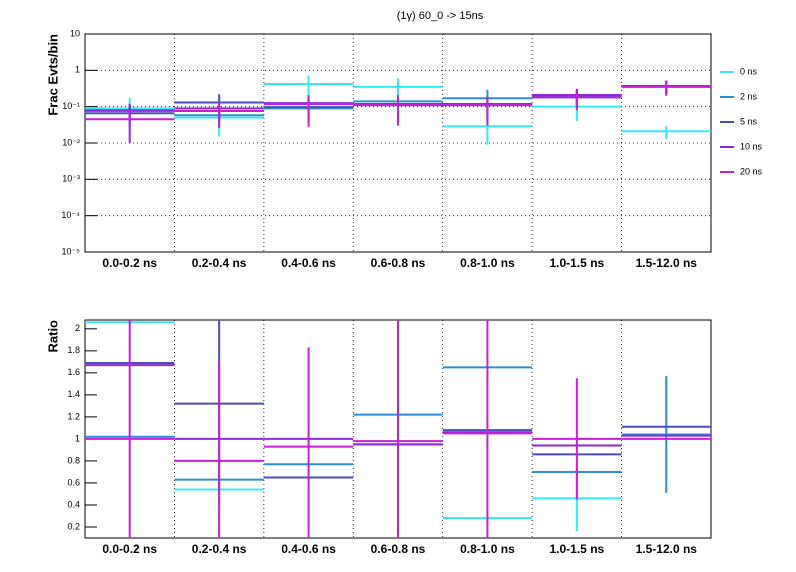 The width and height of the screenshot is (796, 572). What do you see at coordinates (751, 146) in the screenshot?
I see `legend-label: 10 ns` at bounding box center [751, 146].